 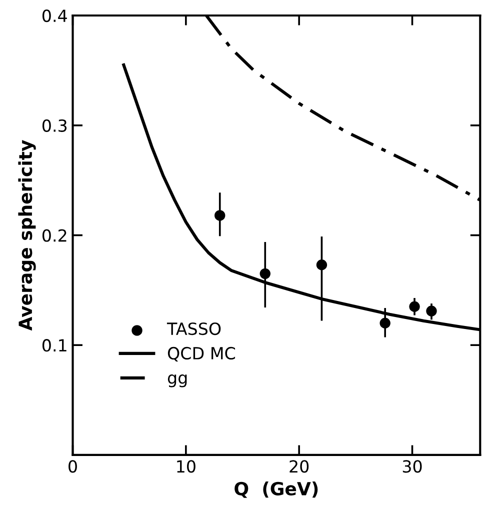 What do you see at coordinates (276, 490) in the screenshot?
I see `x-axis-title: Q (GeV)` at bounding box center [276, 490].